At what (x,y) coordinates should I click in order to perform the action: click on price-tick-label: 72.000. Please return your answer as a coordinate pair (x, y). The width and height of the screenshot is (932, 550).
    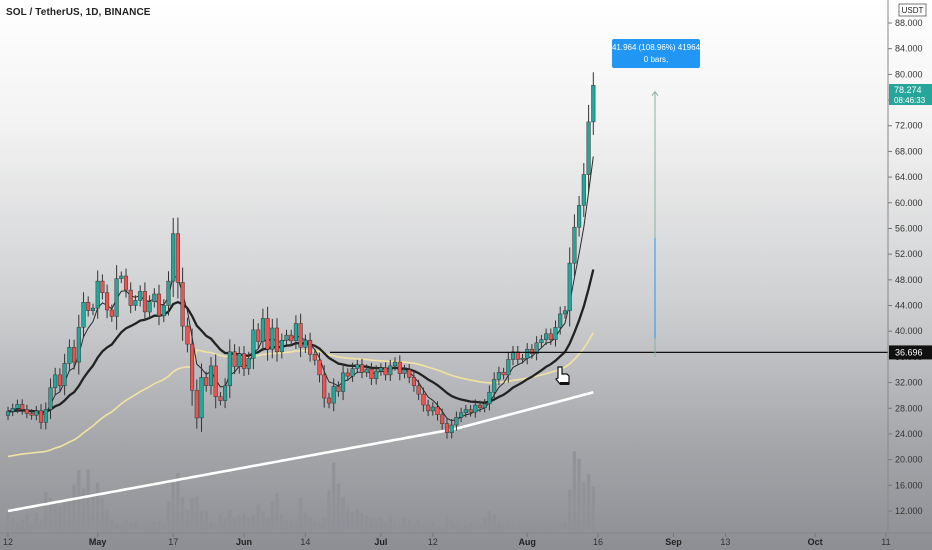
    Looking at the image, I should click on (909, 126).